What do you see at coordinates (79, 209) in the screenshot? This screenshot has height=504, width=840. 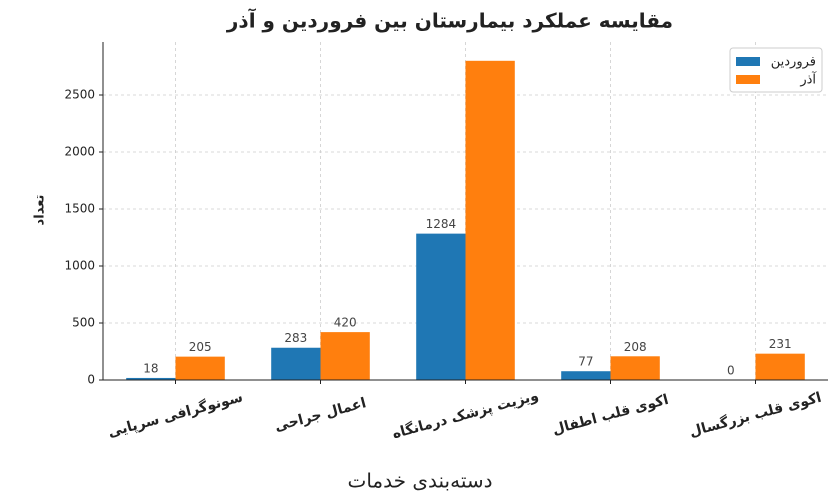 I see `y-tick-label: 1500` at bounding box center [79, 209].